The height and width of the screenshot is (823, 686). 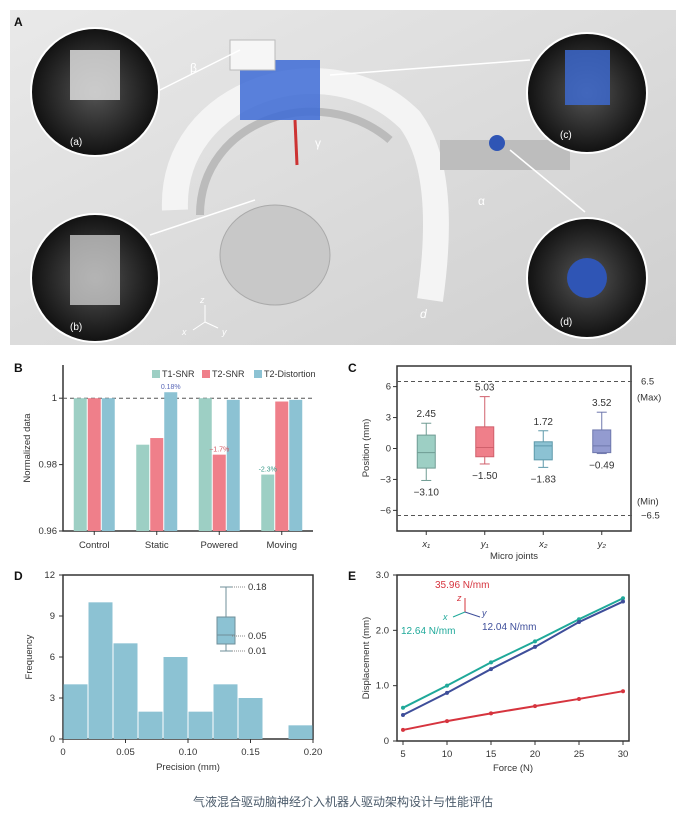 What do you see at coordinates (385, 510) in the screenshot?
I see `y-tick-label: −6` at bounding box center [385, 510].